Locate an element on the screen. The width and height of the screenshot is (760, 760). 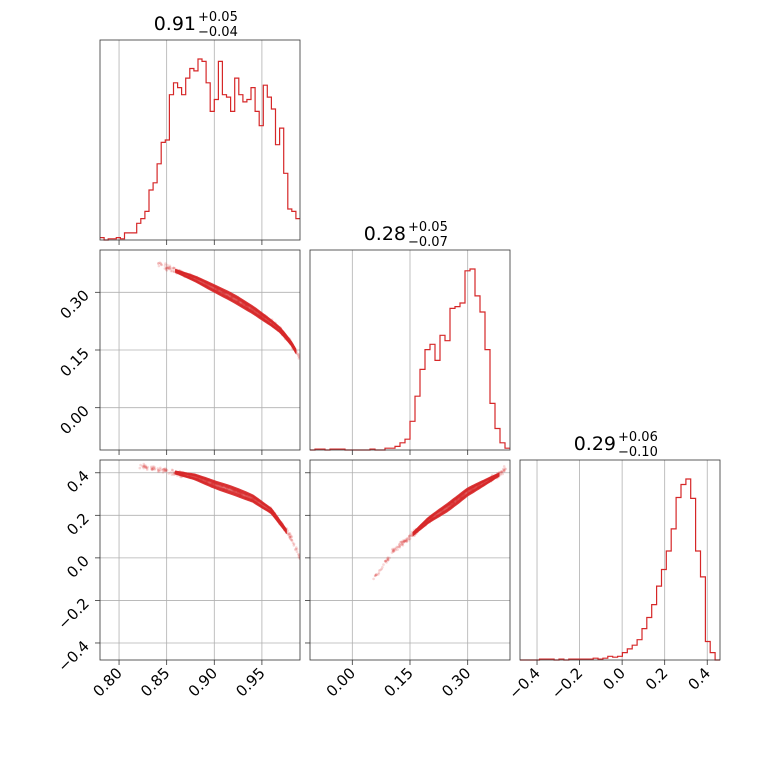
hist-panel-0-title-median: 0.91 is located at coordinates (175, 24).